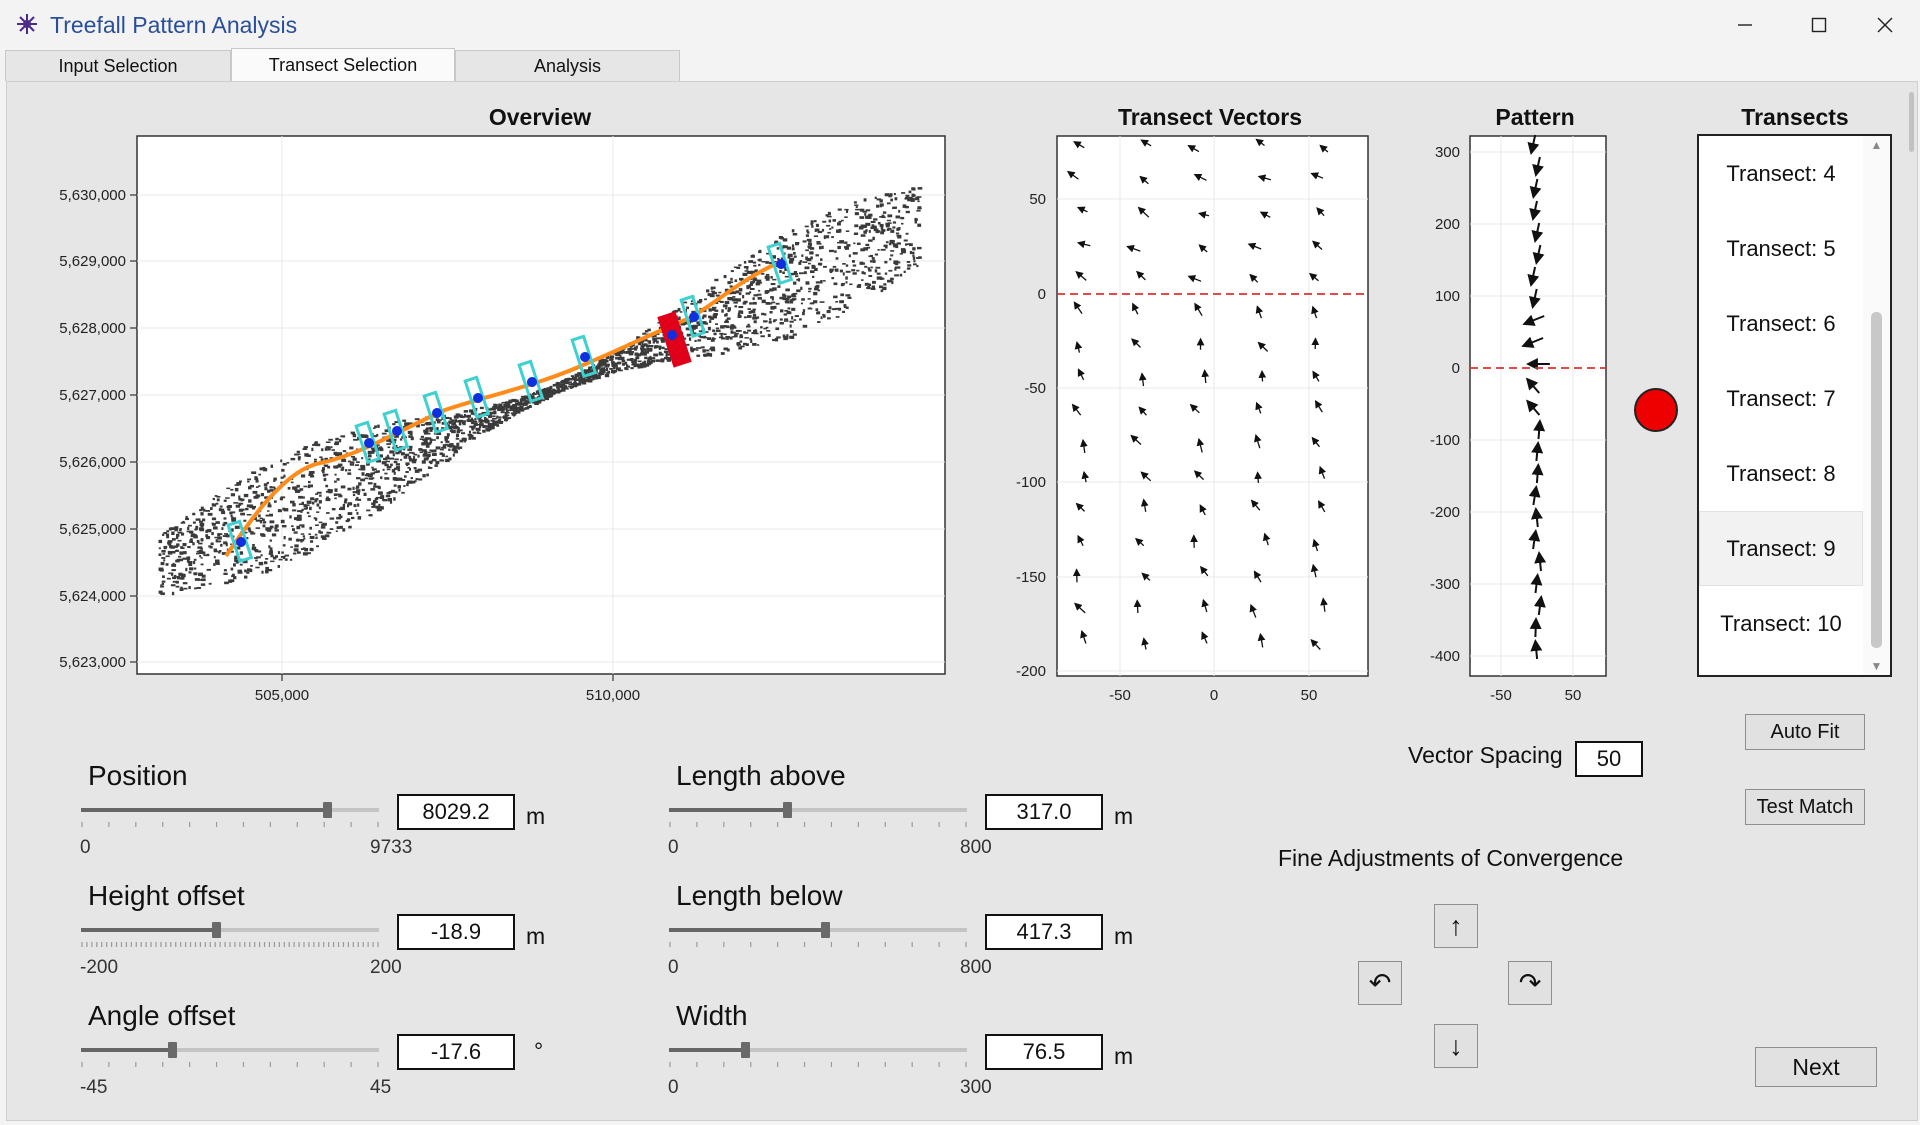  I want to click on height-offset-slider, so click(230, 940).